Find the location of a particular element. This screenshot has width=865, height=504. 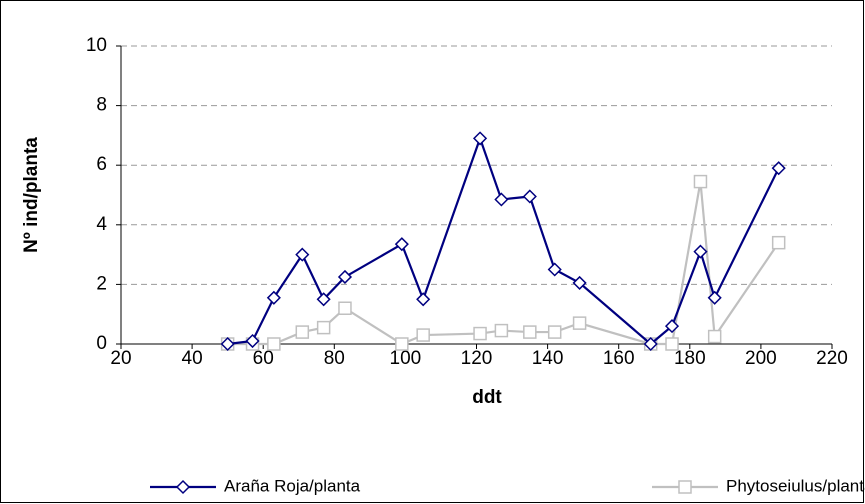

x-tick-label: 100 is located at coordinates (406, 358).